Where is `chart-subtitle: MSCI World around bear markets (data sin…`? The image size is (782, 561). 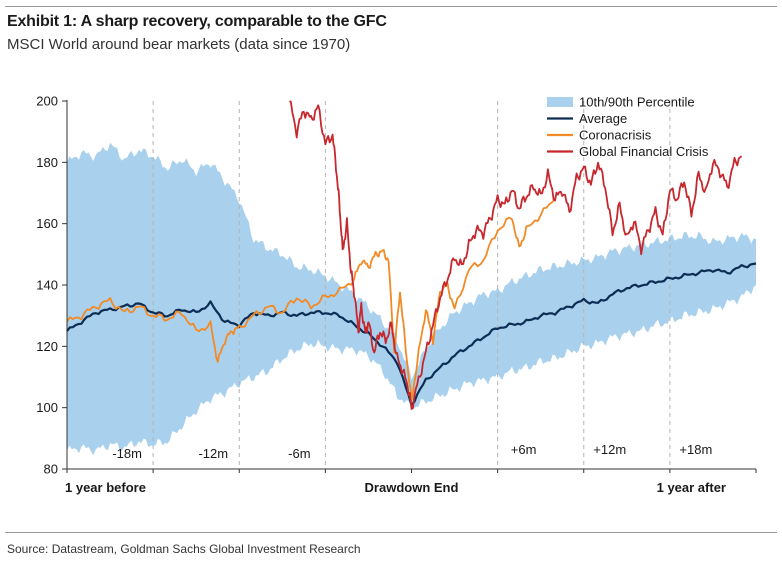 chart-subtitle: MSCI World around bear markets (data sin… is located at coordinates (179, 44).